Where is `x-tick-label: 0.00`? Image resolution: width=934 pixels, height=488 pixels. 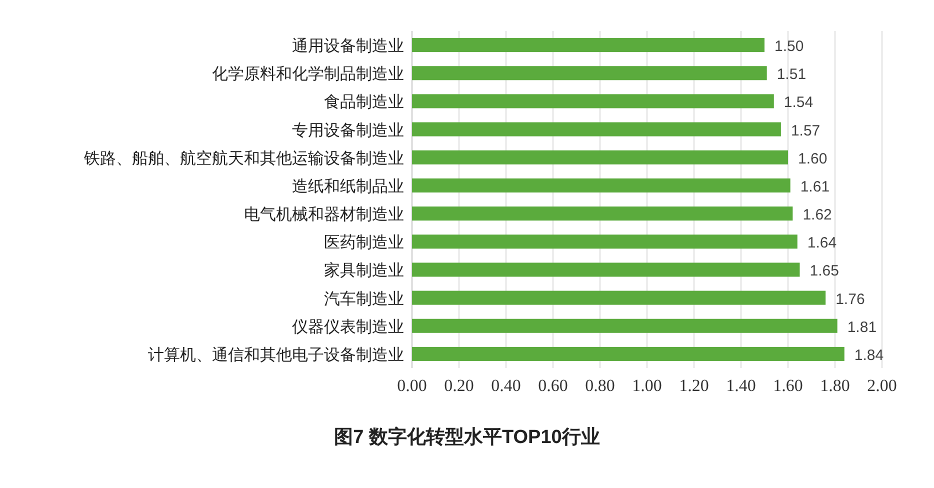 x-tick-label: 0.00 is located at coordinates (412, 385).